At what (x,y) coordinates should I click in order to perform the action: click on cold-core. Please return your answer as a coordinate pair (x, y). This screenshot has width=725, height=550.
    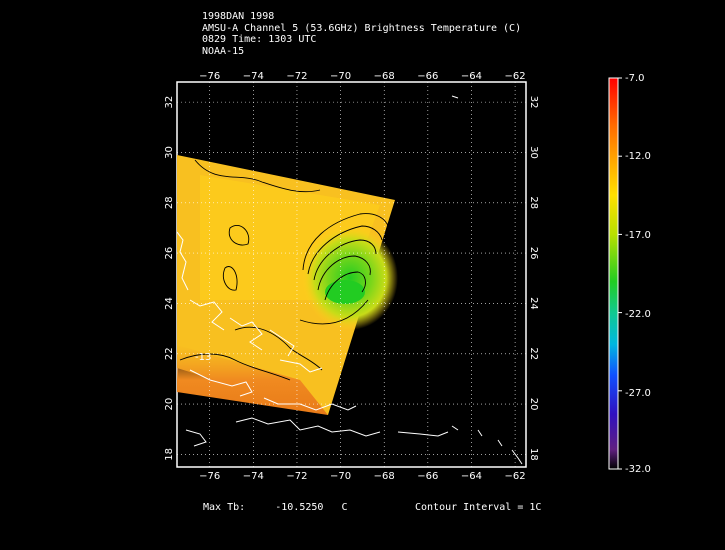
    Looking at the image, I should click on (350, 278).